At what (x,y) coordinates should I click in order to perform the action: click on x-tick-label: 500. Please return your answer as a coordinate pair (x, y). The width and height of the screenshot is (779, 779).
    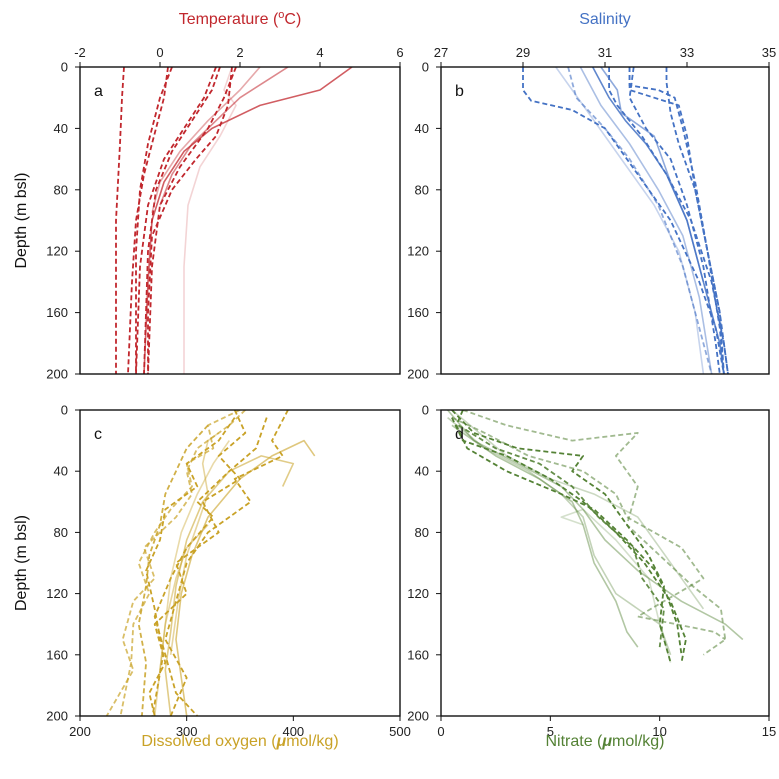
    Looking at the image, I should click on (400, 731).